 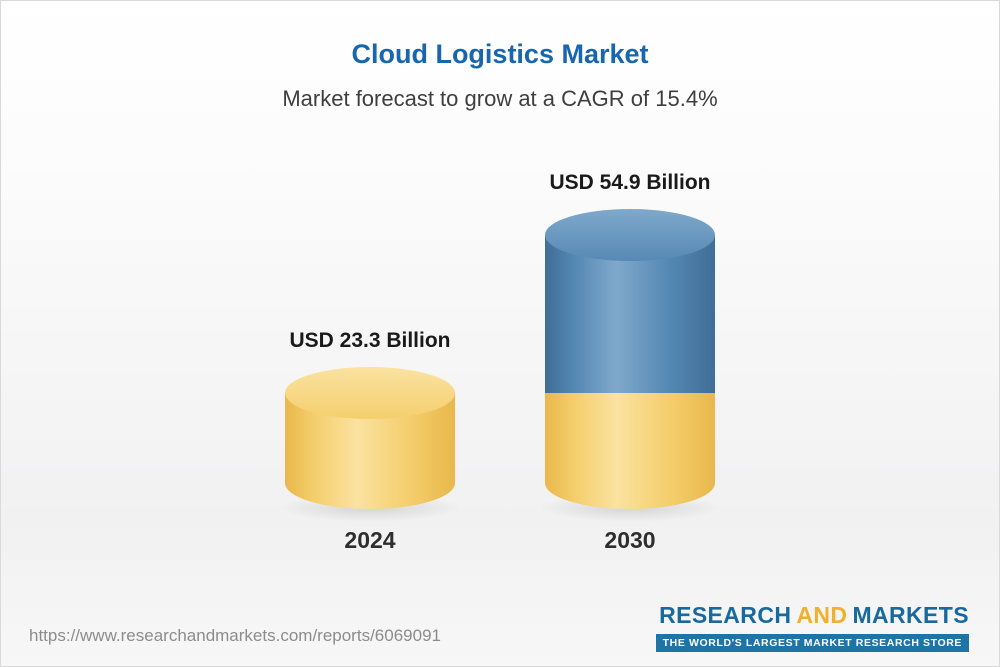 I want to click on x-axis-label-2024: 2024, so click(x=370, y=540).